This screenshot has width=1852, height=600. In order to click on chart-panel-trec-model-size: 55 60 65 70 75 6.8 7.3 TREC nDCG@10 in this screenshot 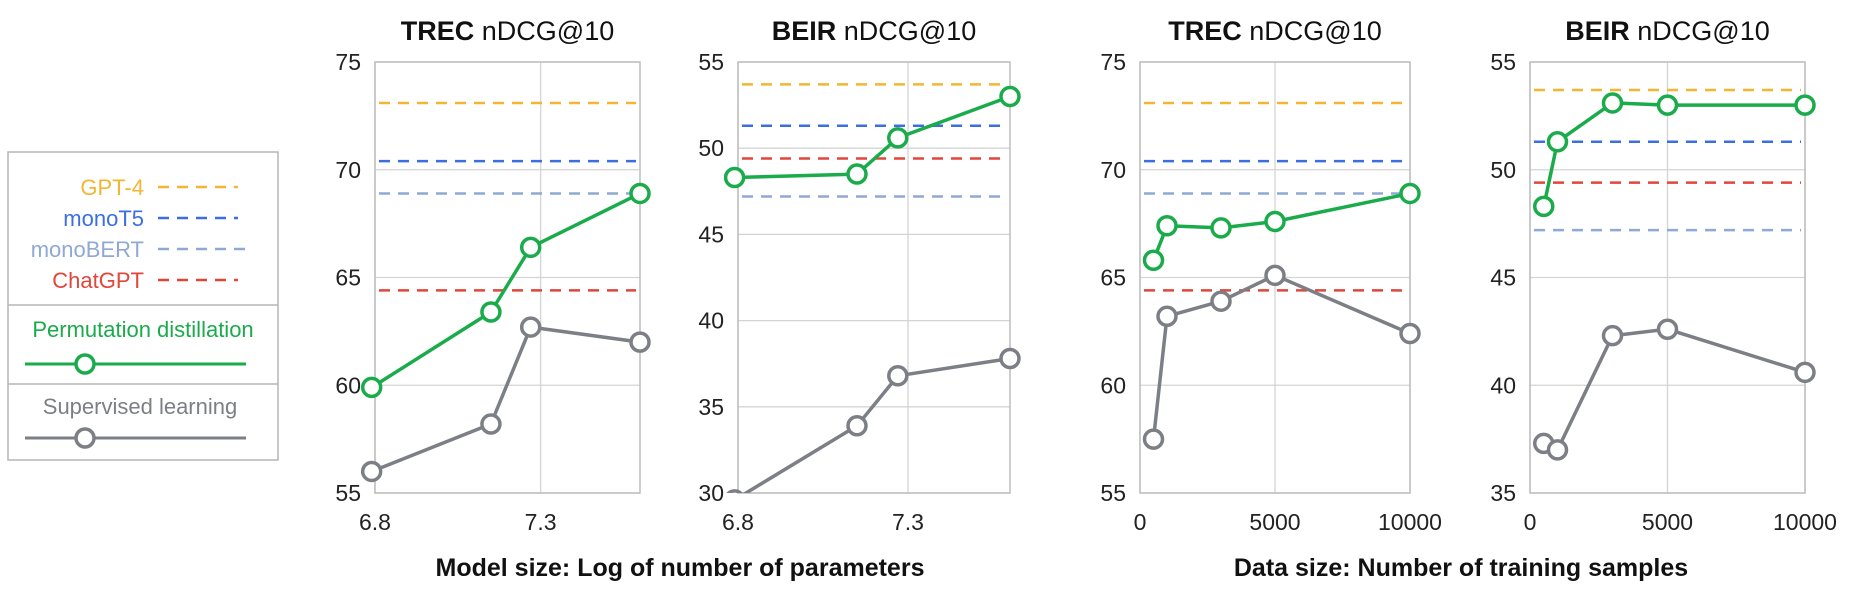, I will do `click(493, 275)`.